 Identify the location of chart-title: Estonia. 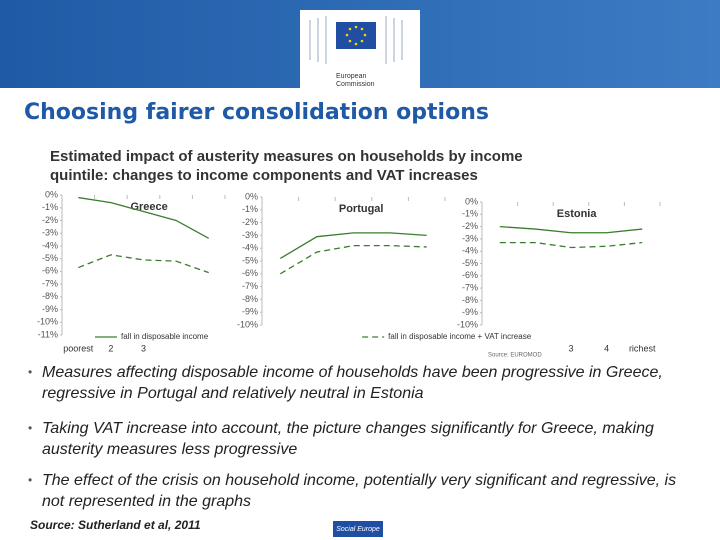
(577, 214).